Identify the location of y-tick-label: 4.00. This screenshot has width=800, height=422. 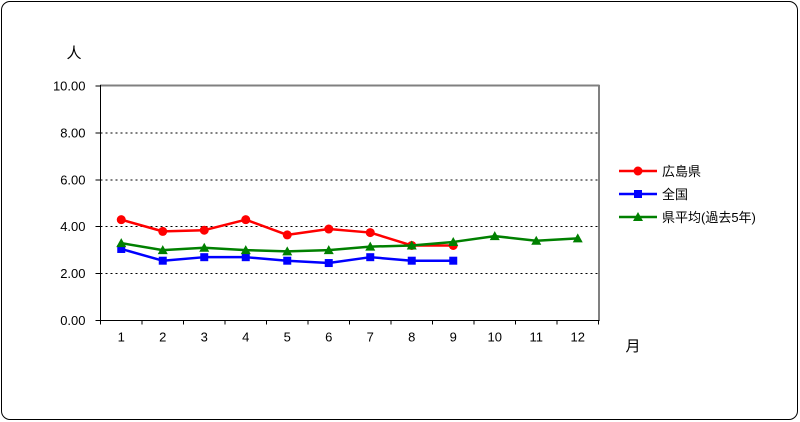
(72, 226).